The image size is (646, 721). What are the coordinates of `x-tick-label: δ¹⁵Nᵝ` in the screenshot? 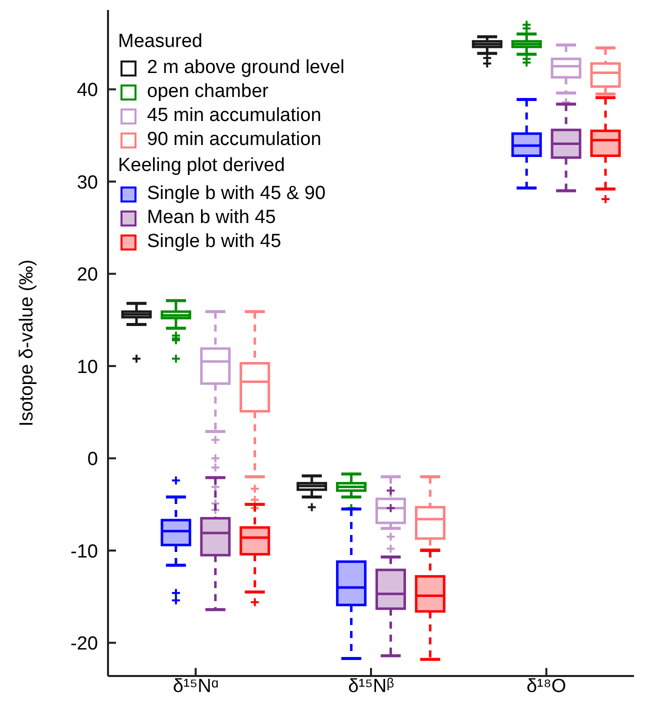 It's located at (371, 686).